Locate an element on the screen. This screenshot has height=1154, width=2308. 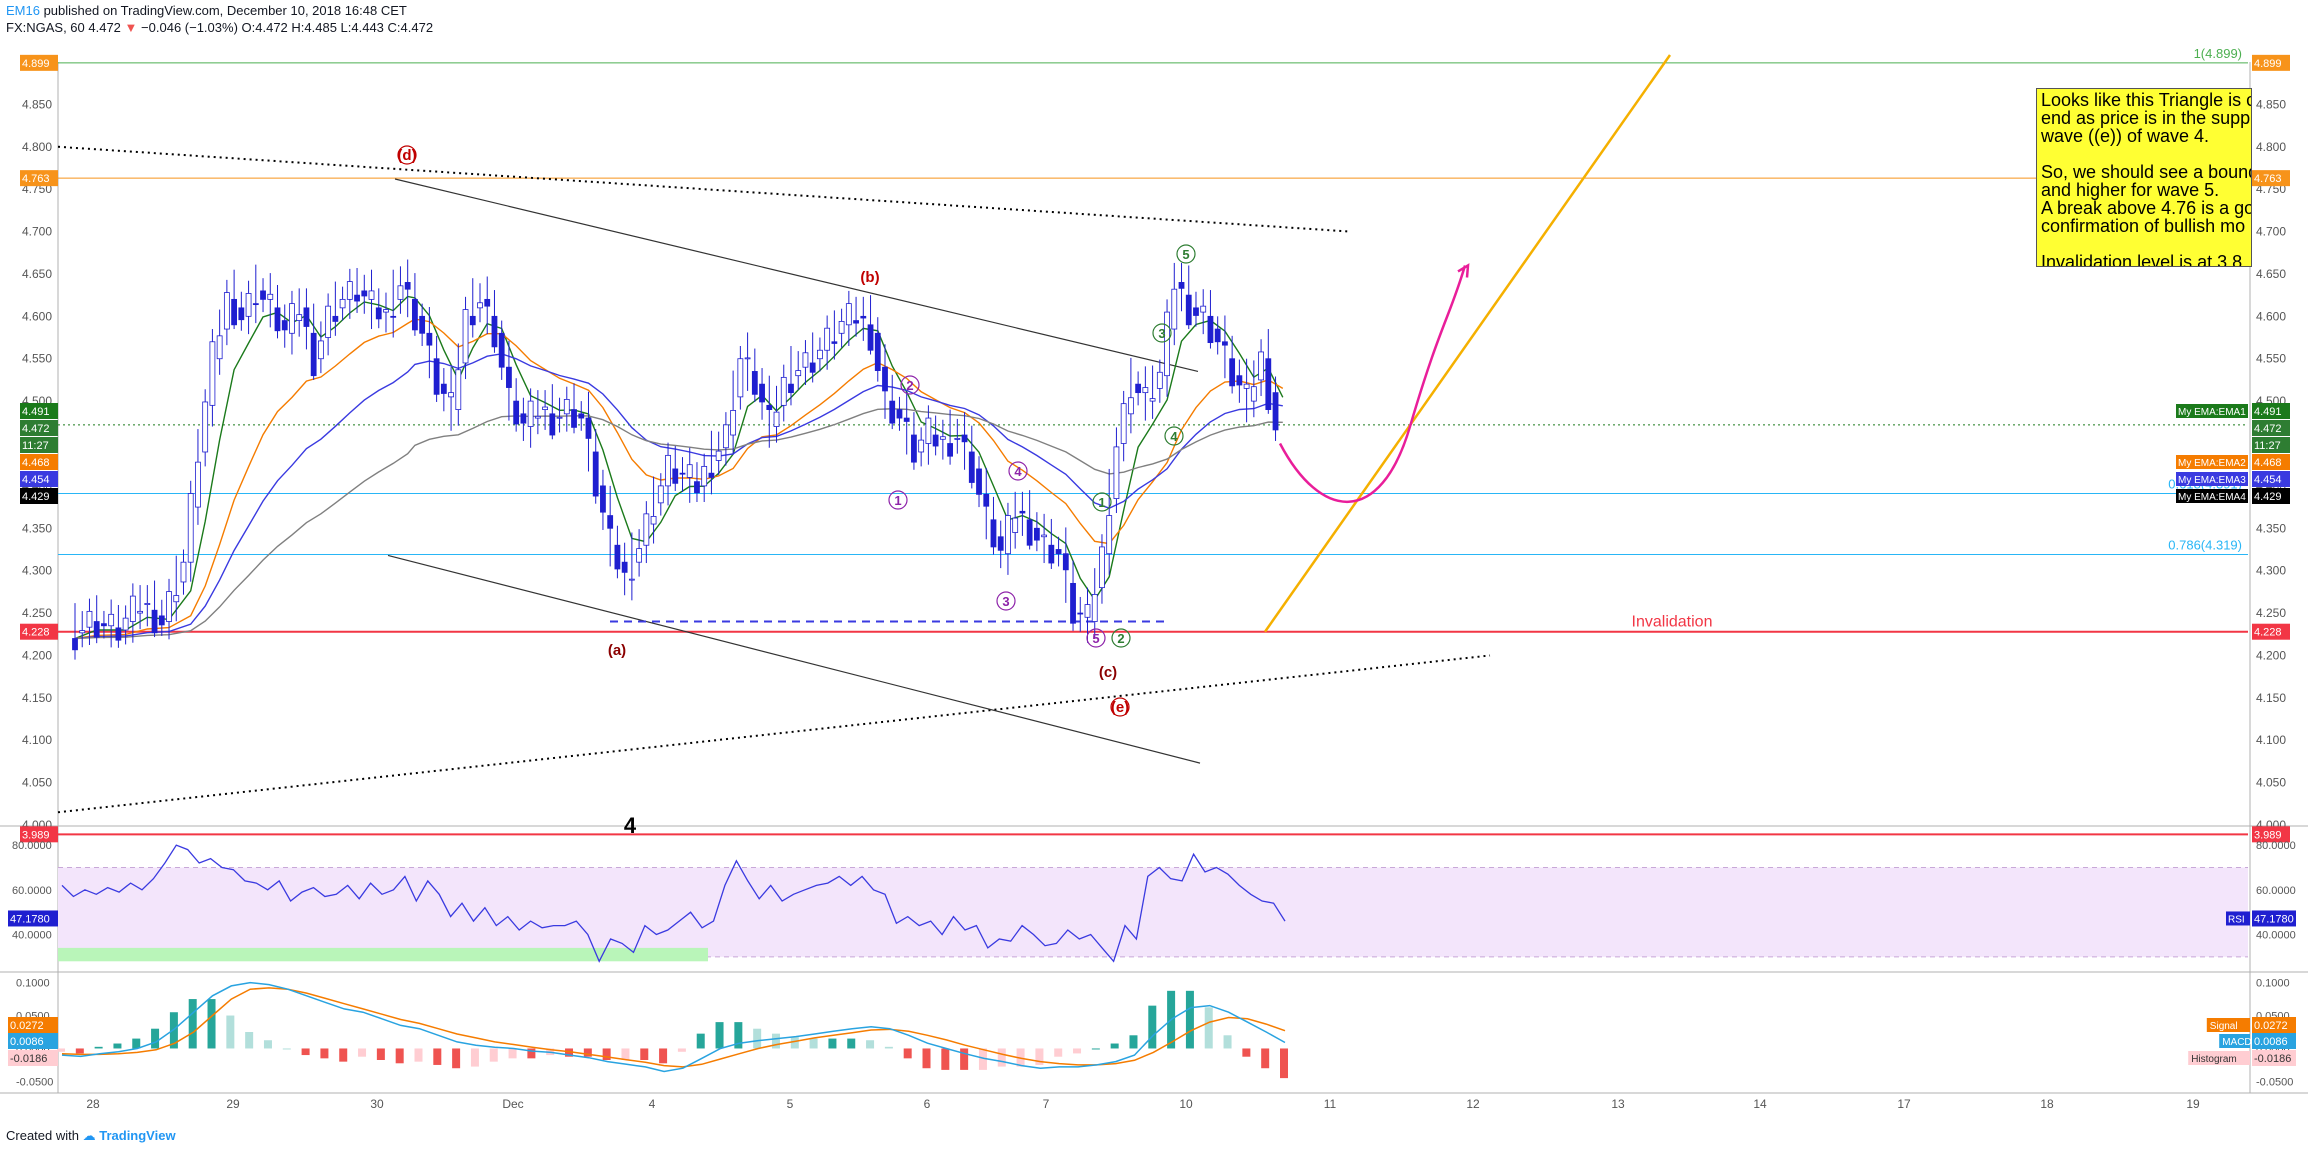
macd-tick-right: 0.1000 is located at coordinates (2273, 984).